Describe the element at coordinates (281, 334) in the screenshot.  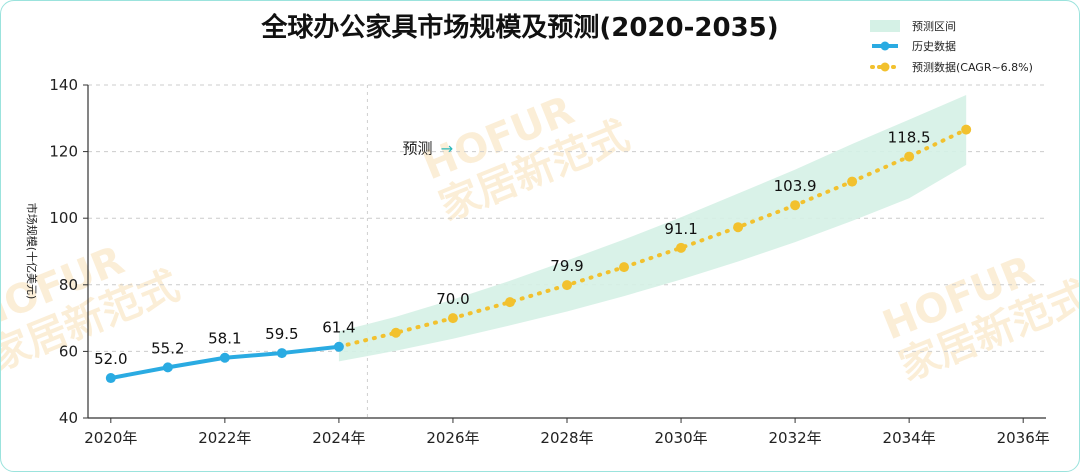
I see `data-label: 59.5` at that location.